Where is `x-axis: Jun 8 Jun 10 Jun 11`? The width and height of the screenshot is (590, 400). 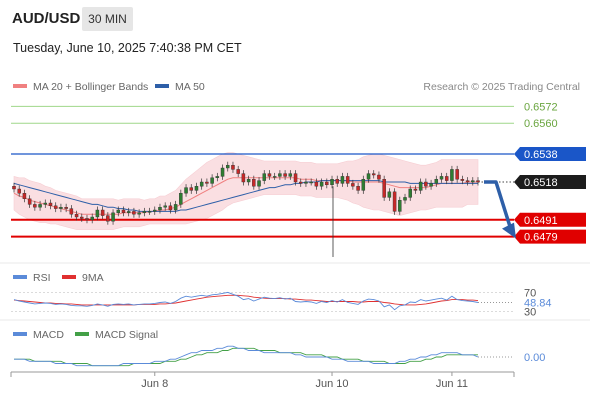 x-axis: Jun 8 Jun 10 Jun 11 is located at coordinates (262, 380).